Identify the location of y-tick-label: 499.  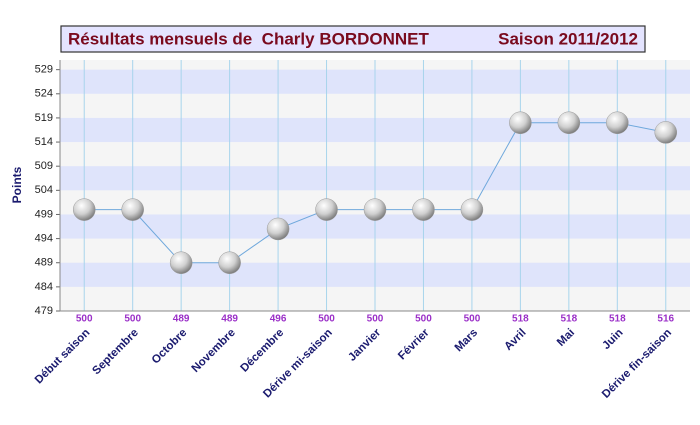
(44, 214).